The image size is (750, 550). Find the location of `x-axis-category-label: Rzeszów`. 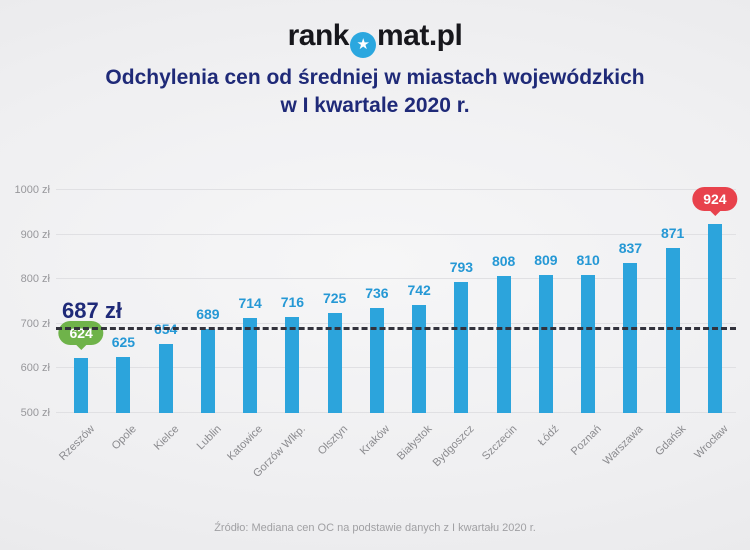

x-axis-category-label: Rzeszów is located at coordinates (76, 443).